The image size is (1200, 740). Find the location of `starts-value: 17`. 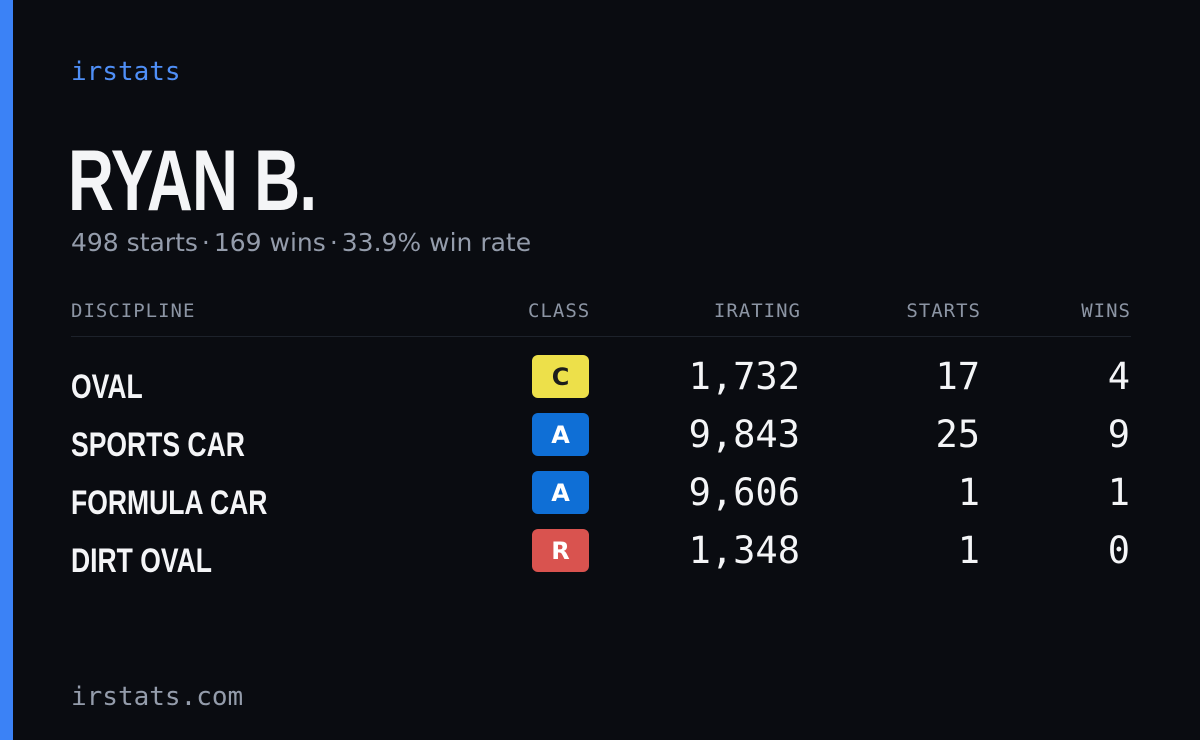

starts-value: 17 is located at coordinates (957, 376).